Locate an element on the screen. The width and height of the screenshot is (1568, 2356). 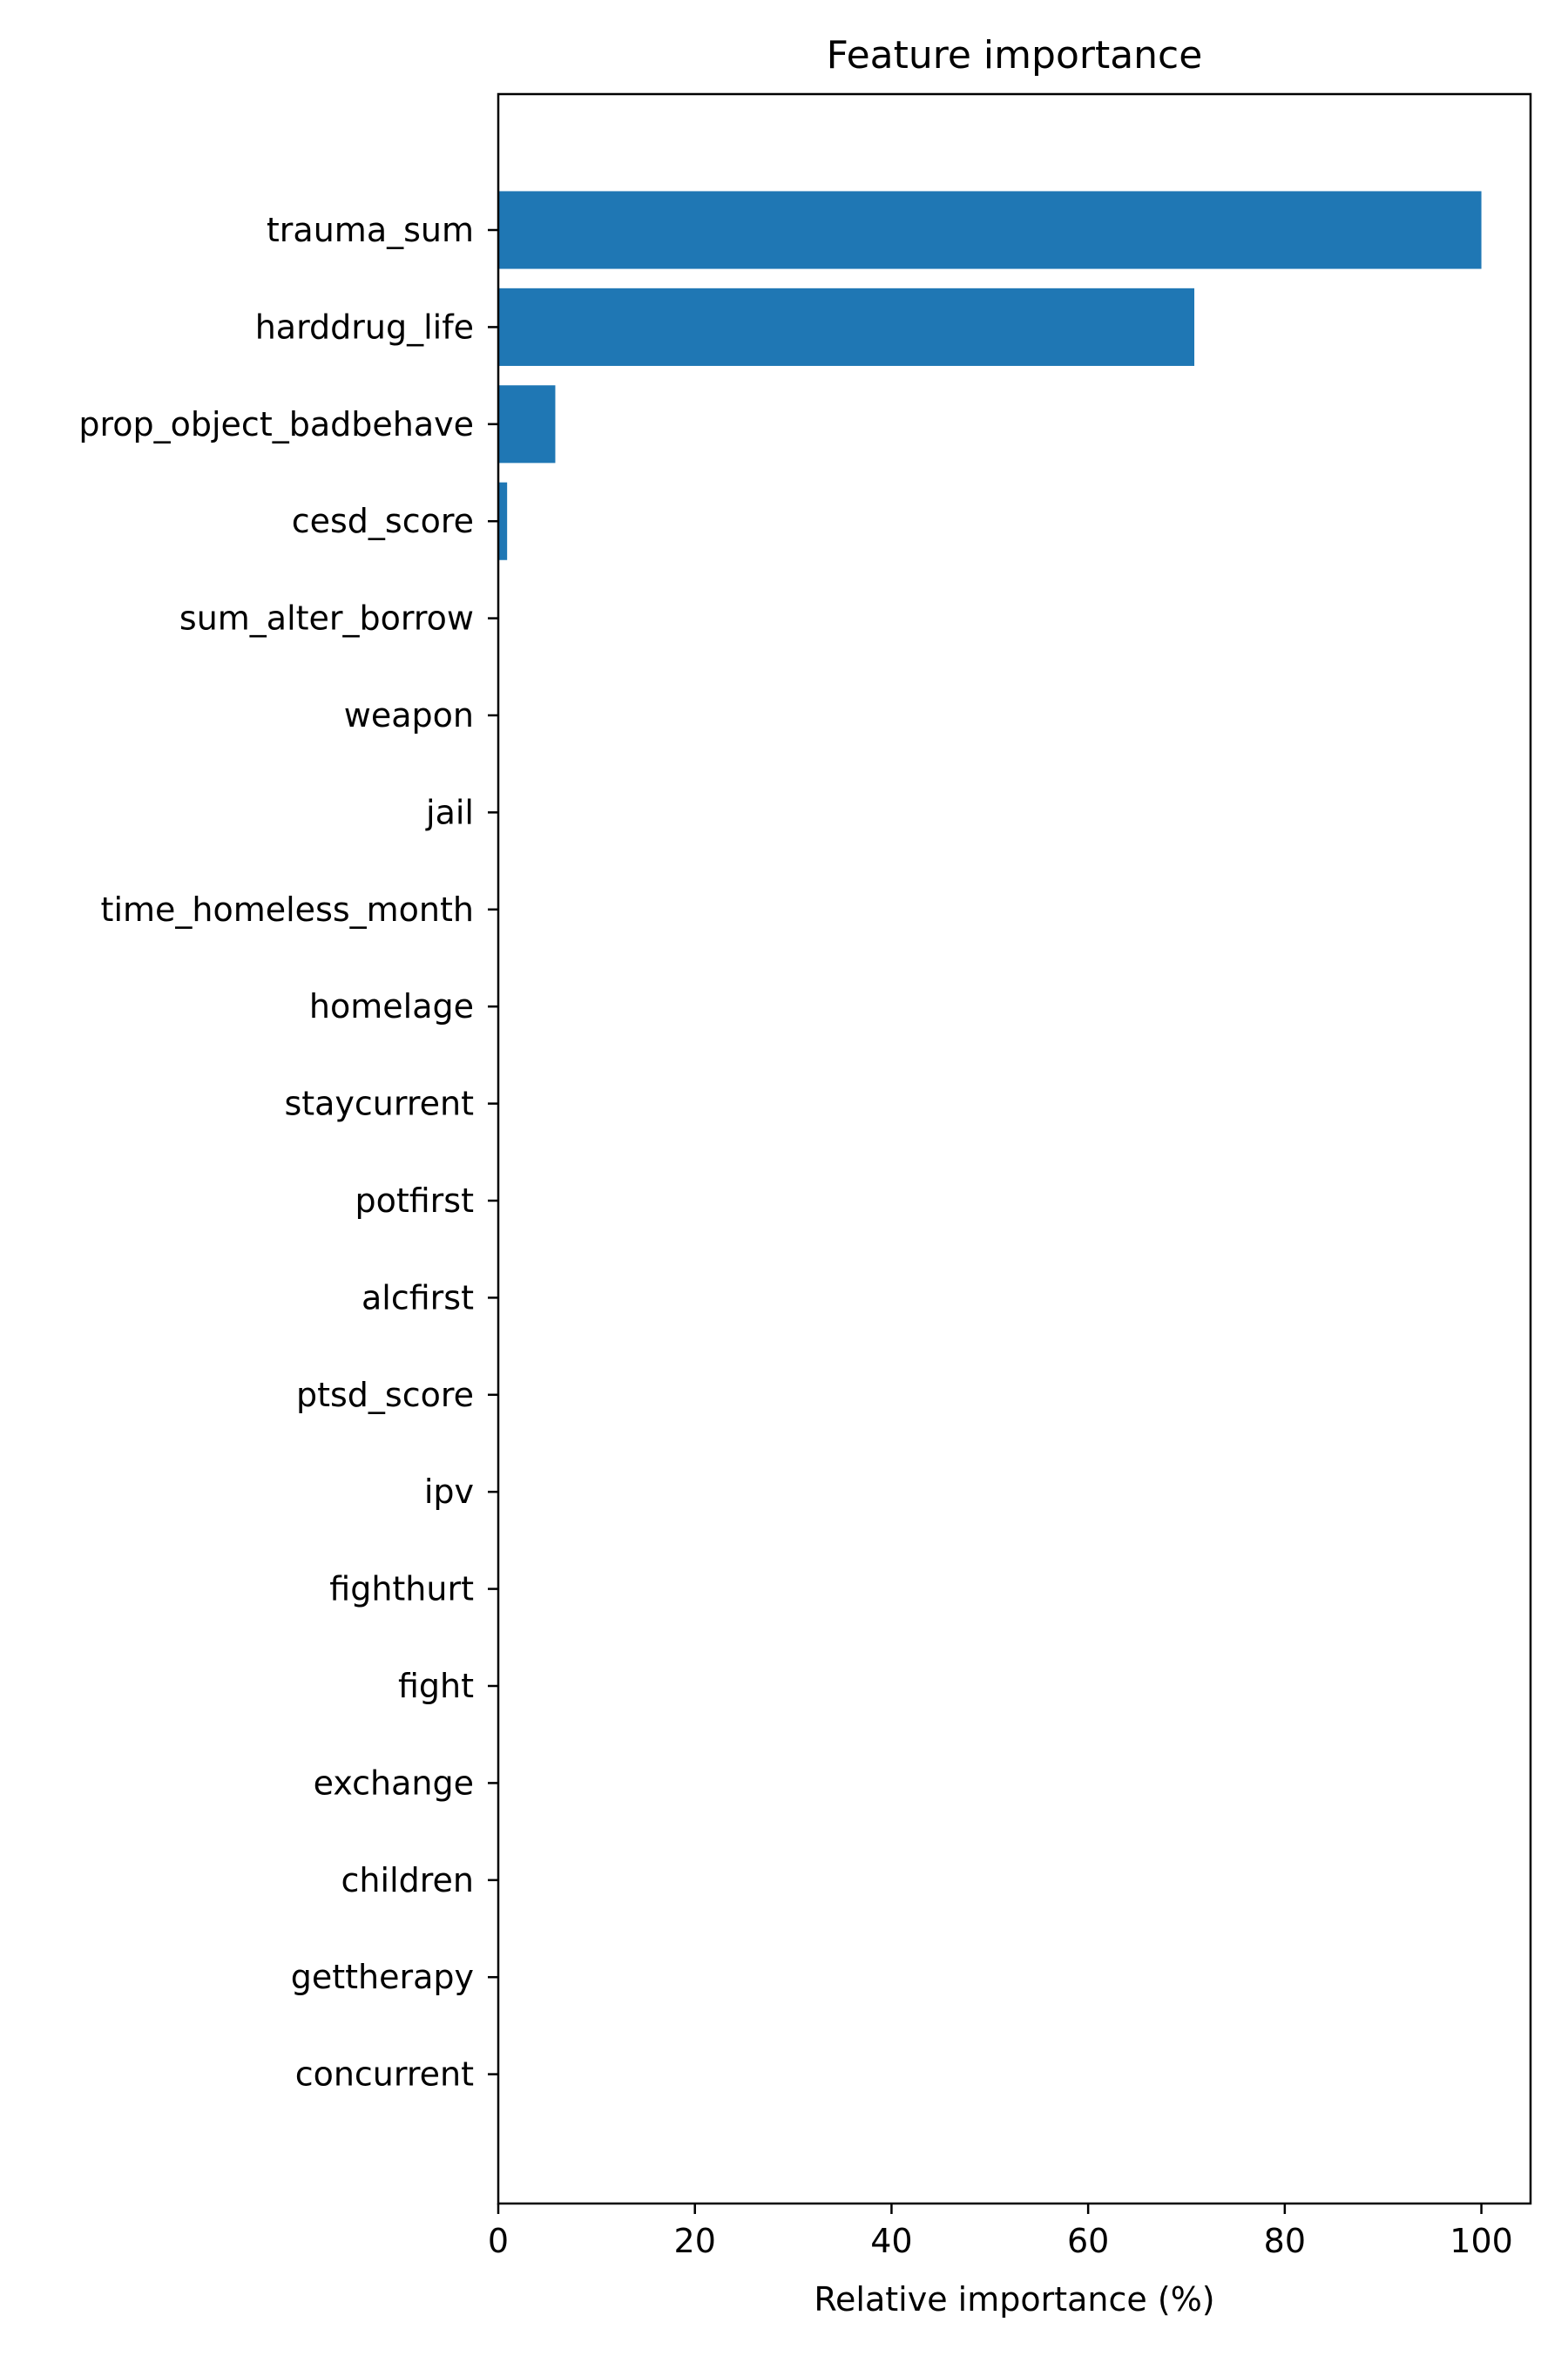
y-tick-label: gettherapy is located at coordinates (383, 1977).